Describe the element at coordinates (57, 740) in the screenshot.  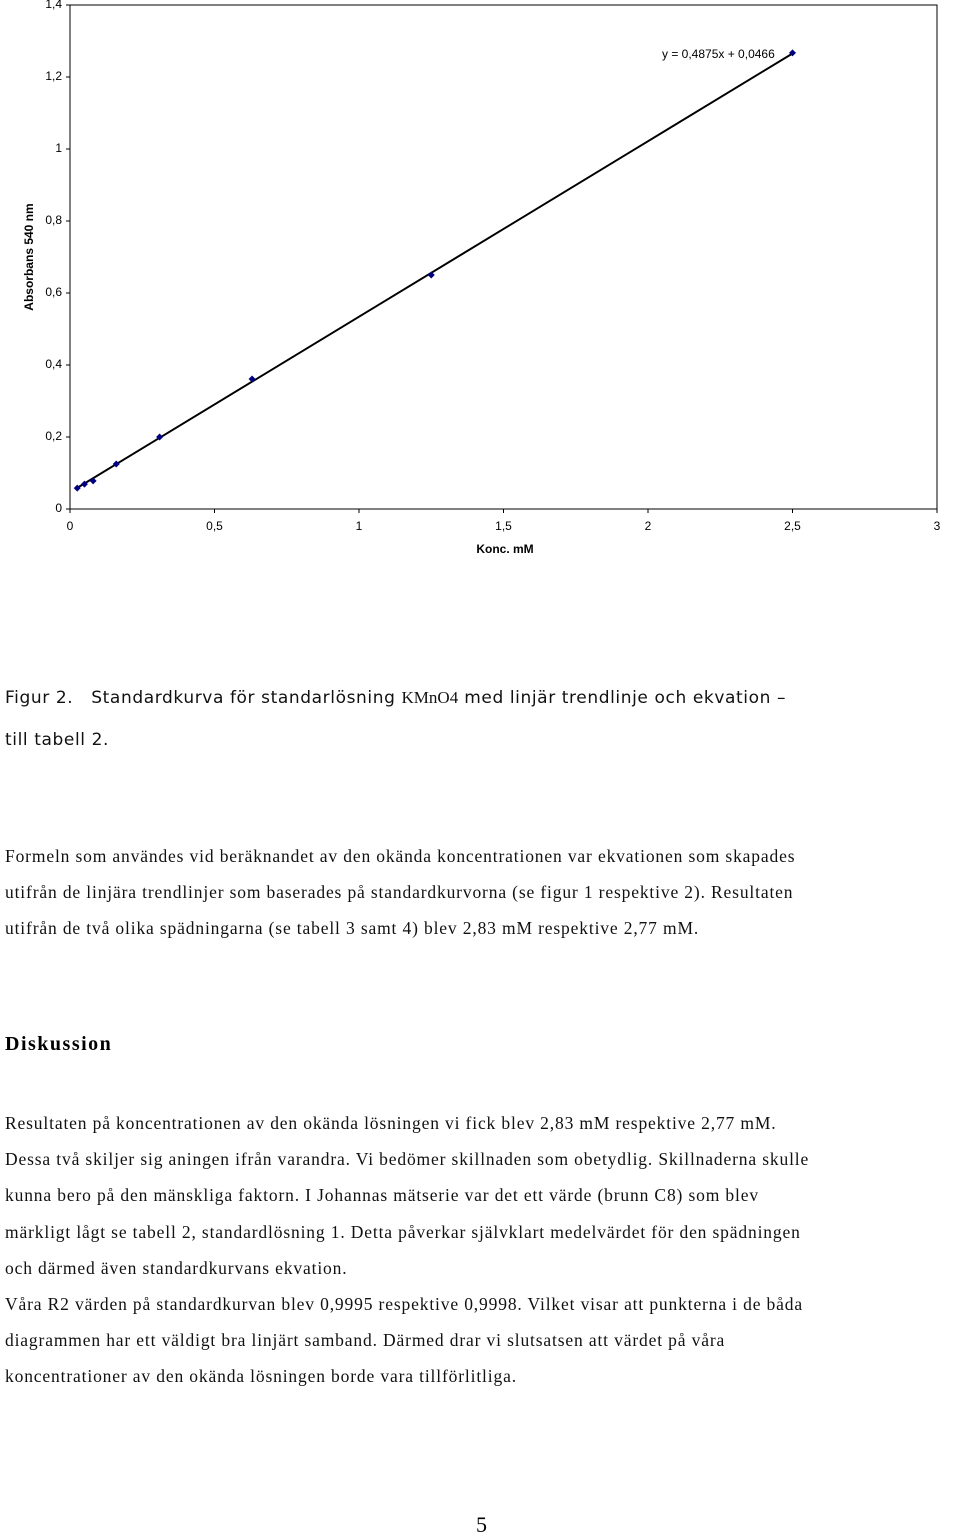
I see `caption-line: till tabell 2.` at that location.